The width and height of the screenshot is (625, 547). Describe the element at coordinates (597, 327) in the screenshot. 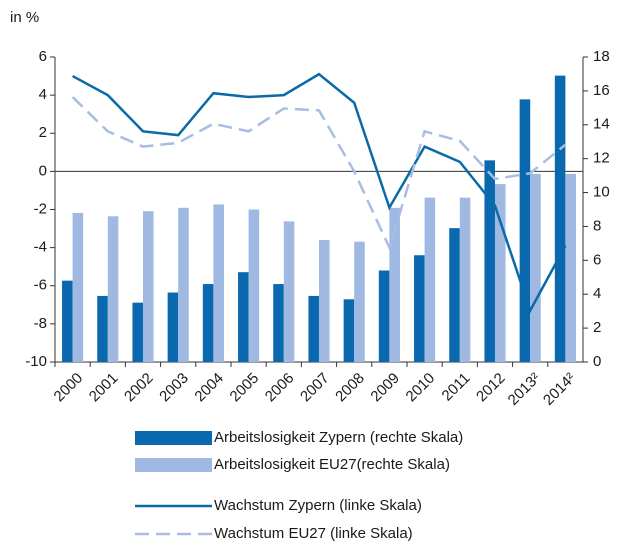

I see `y2-tick-label: 2` at that location.